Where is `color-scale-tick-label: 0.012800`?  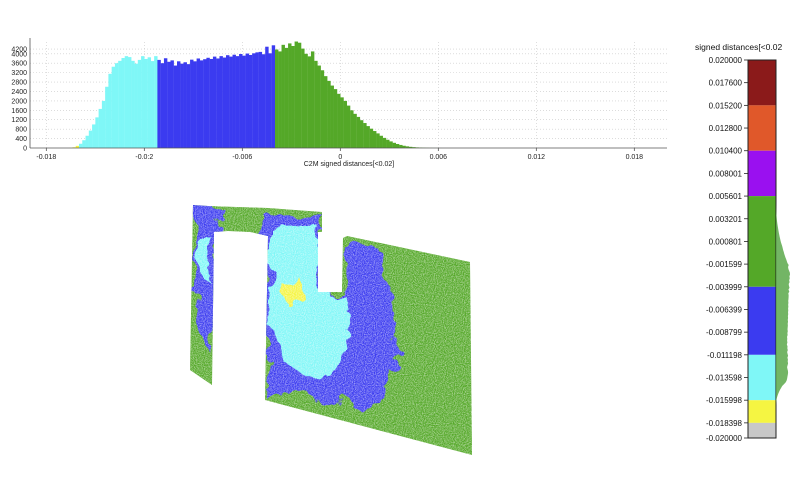 color-scale-tick-label: 0.012800 is located at coordinates (726, 128).